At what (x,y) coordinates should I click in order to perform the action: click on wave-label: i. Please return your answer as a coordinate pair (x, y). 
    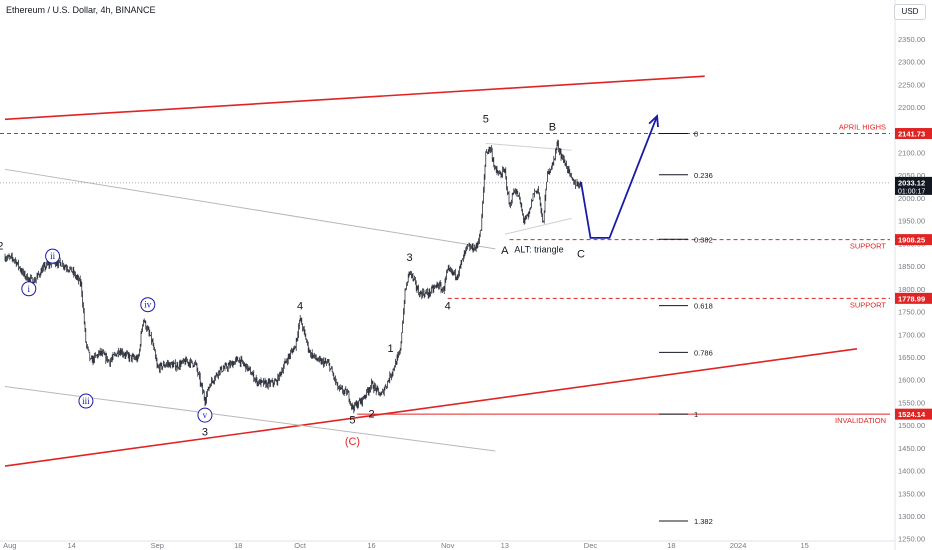
    Looking at the image, I should click on (29, 289).